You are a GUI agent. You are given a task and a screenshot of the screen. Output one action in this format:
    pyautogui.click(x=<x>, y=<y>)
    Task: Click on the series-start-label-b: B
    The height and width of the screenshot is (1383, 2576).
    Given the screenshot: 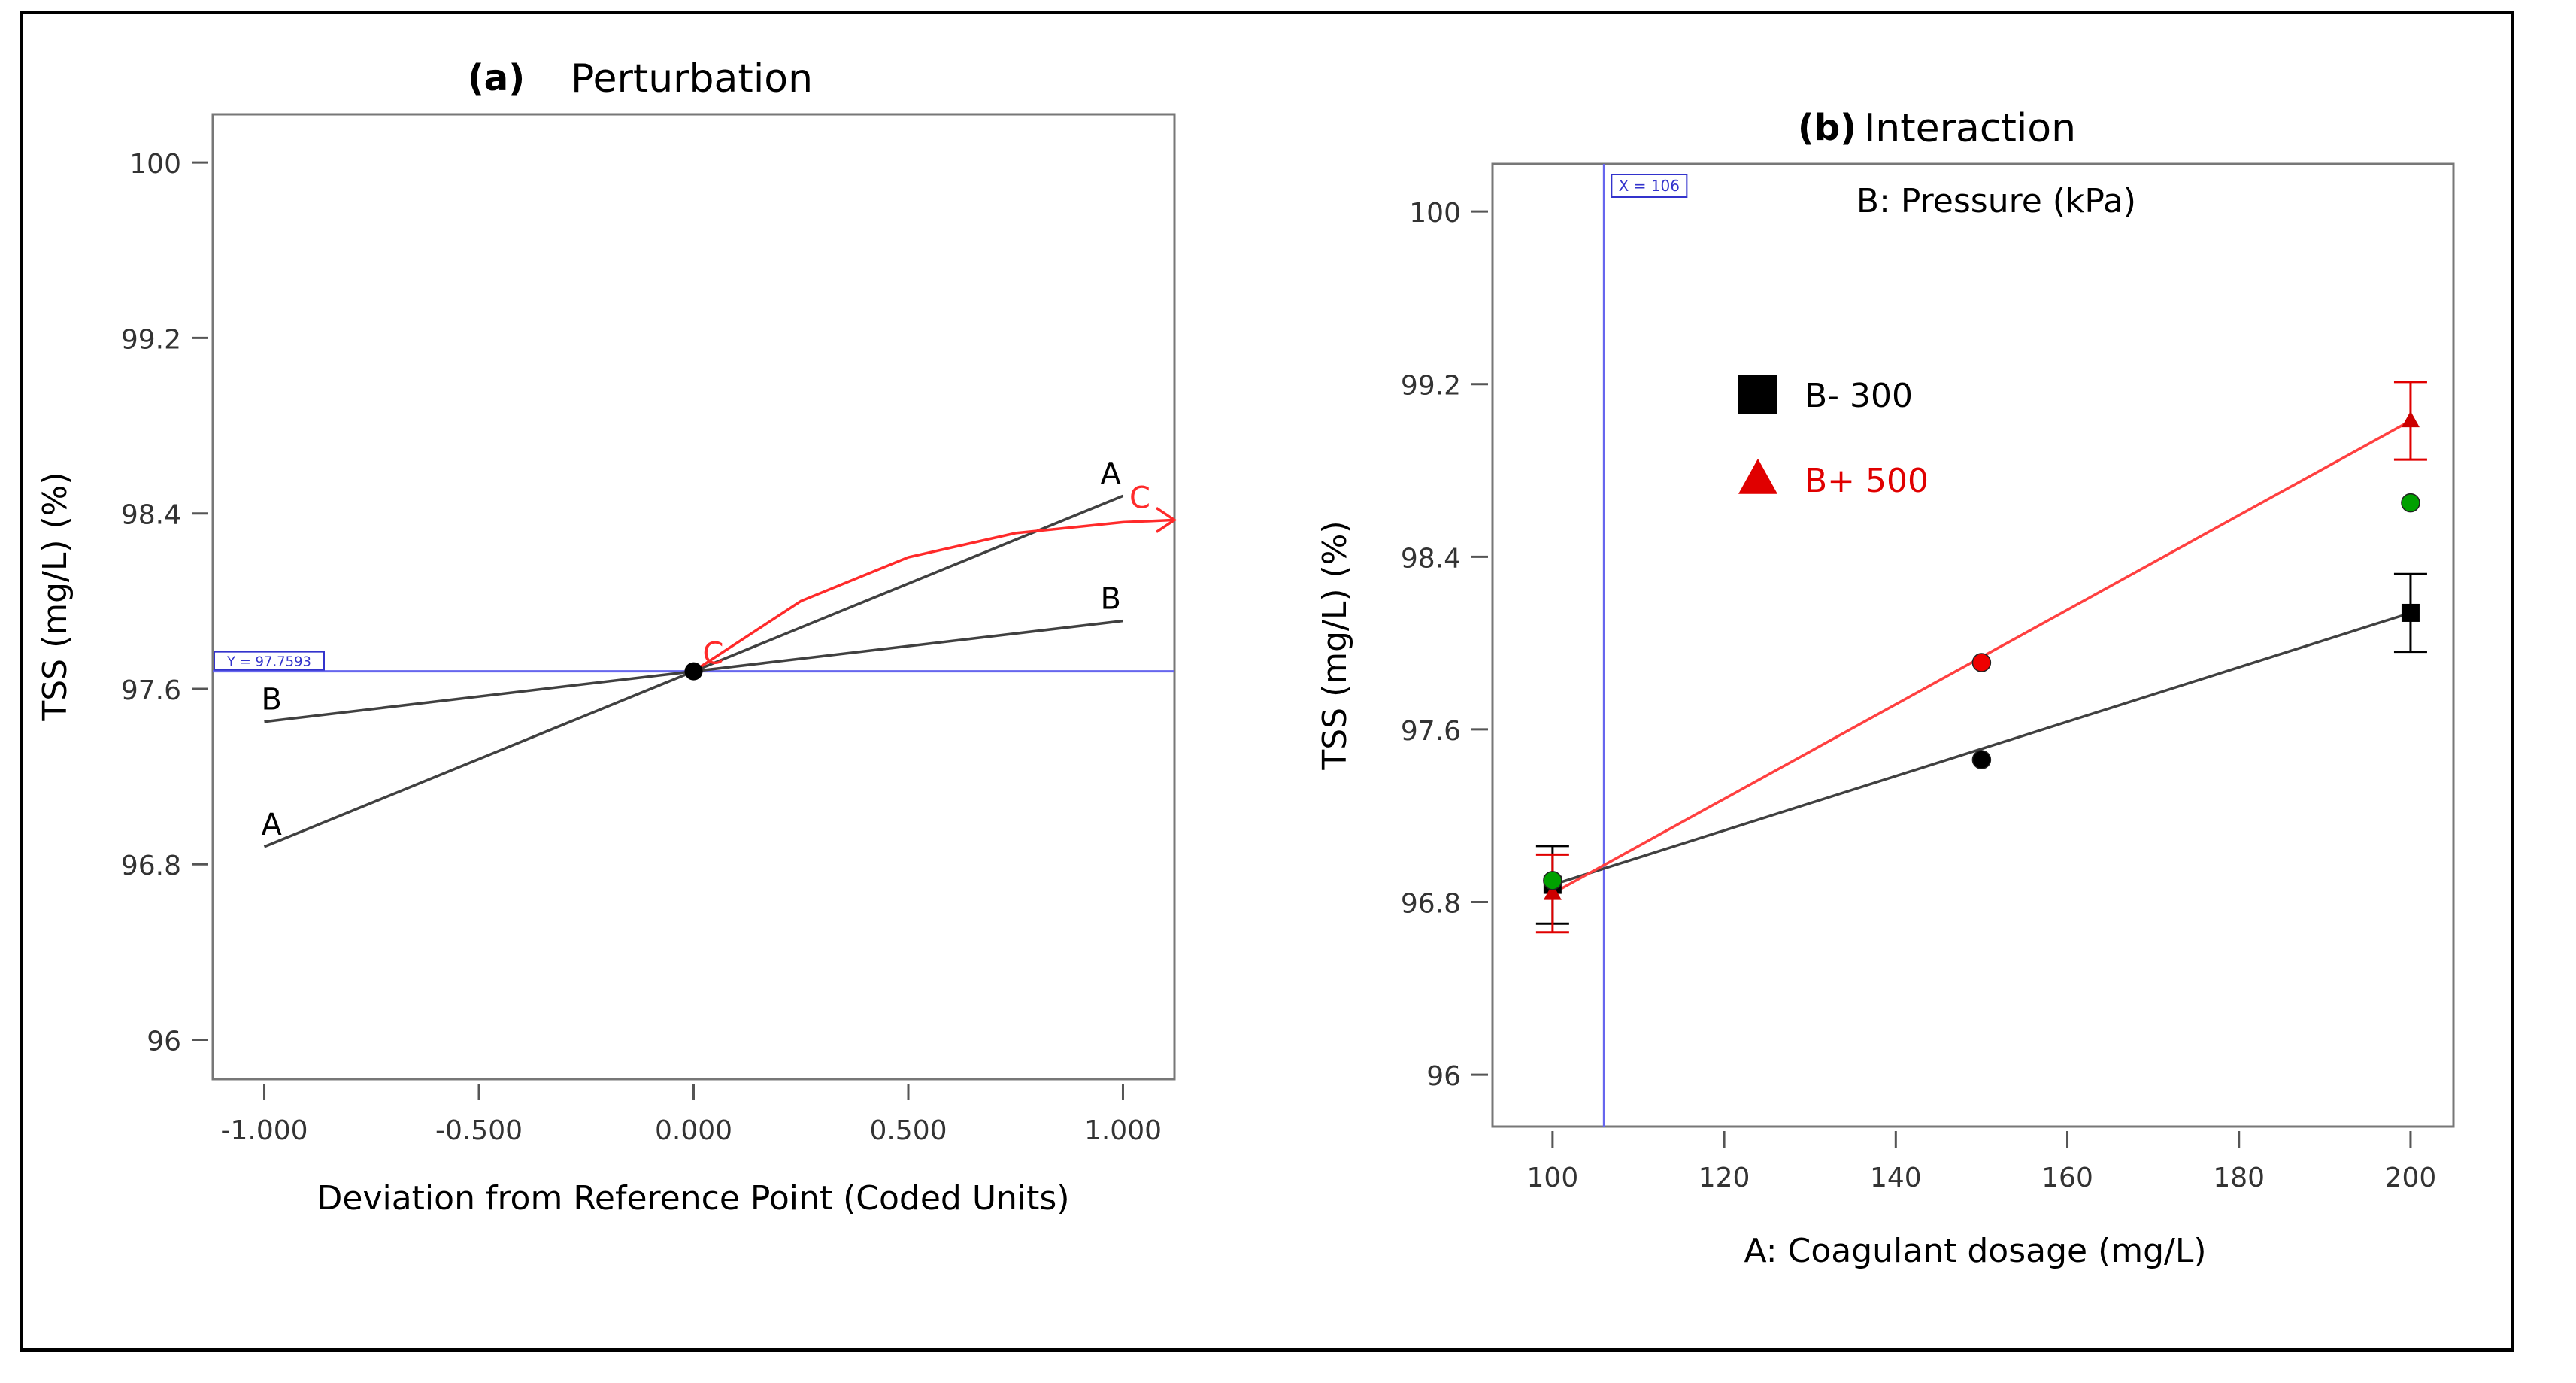 What is the action you would take?
    pyautogui.click(x=272, y=700)
    